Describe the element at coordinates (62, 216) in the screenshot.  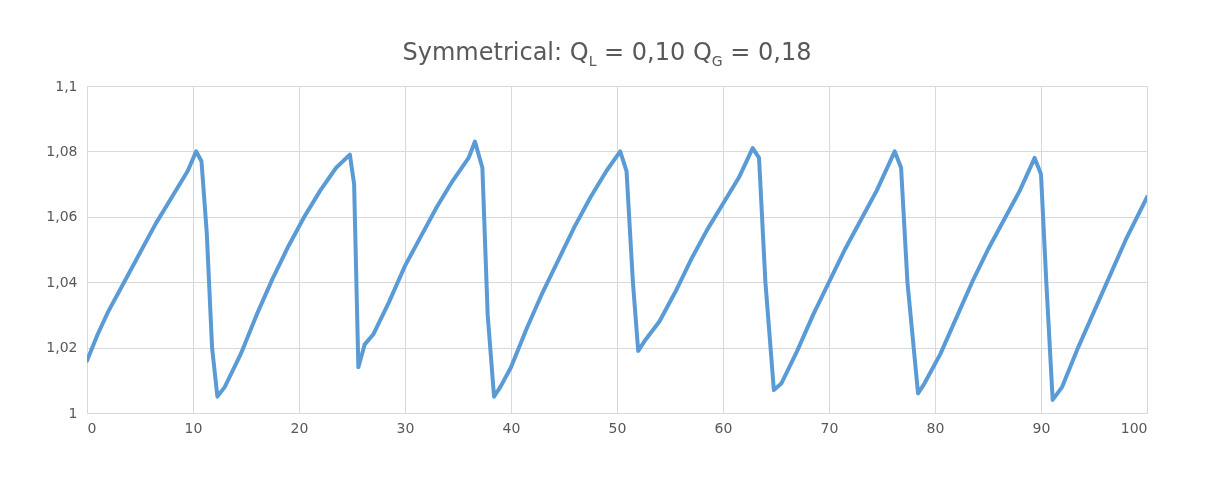
I see `y-tick-label: 1,06` at that location.